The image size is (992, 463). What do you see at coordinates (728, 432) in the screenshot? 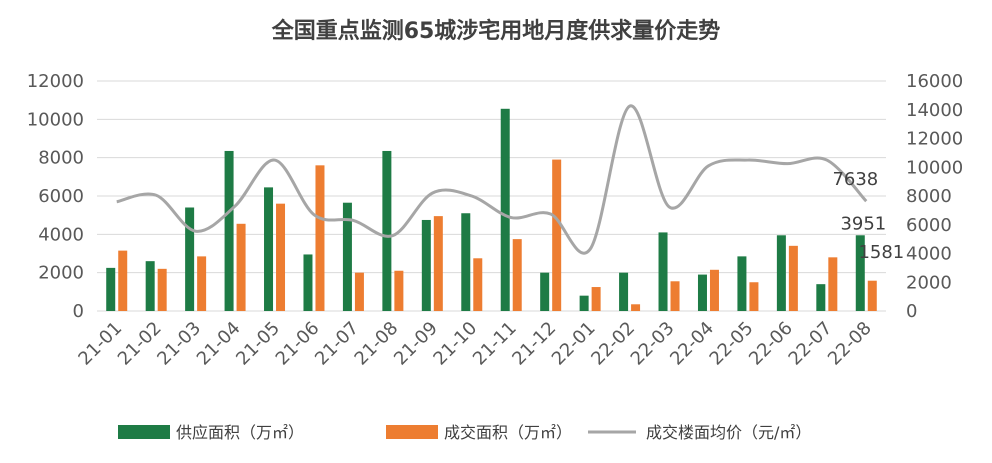
I see `legend-label: 成交楼面均价（元/㎡）` at bounding box center [728, 432].